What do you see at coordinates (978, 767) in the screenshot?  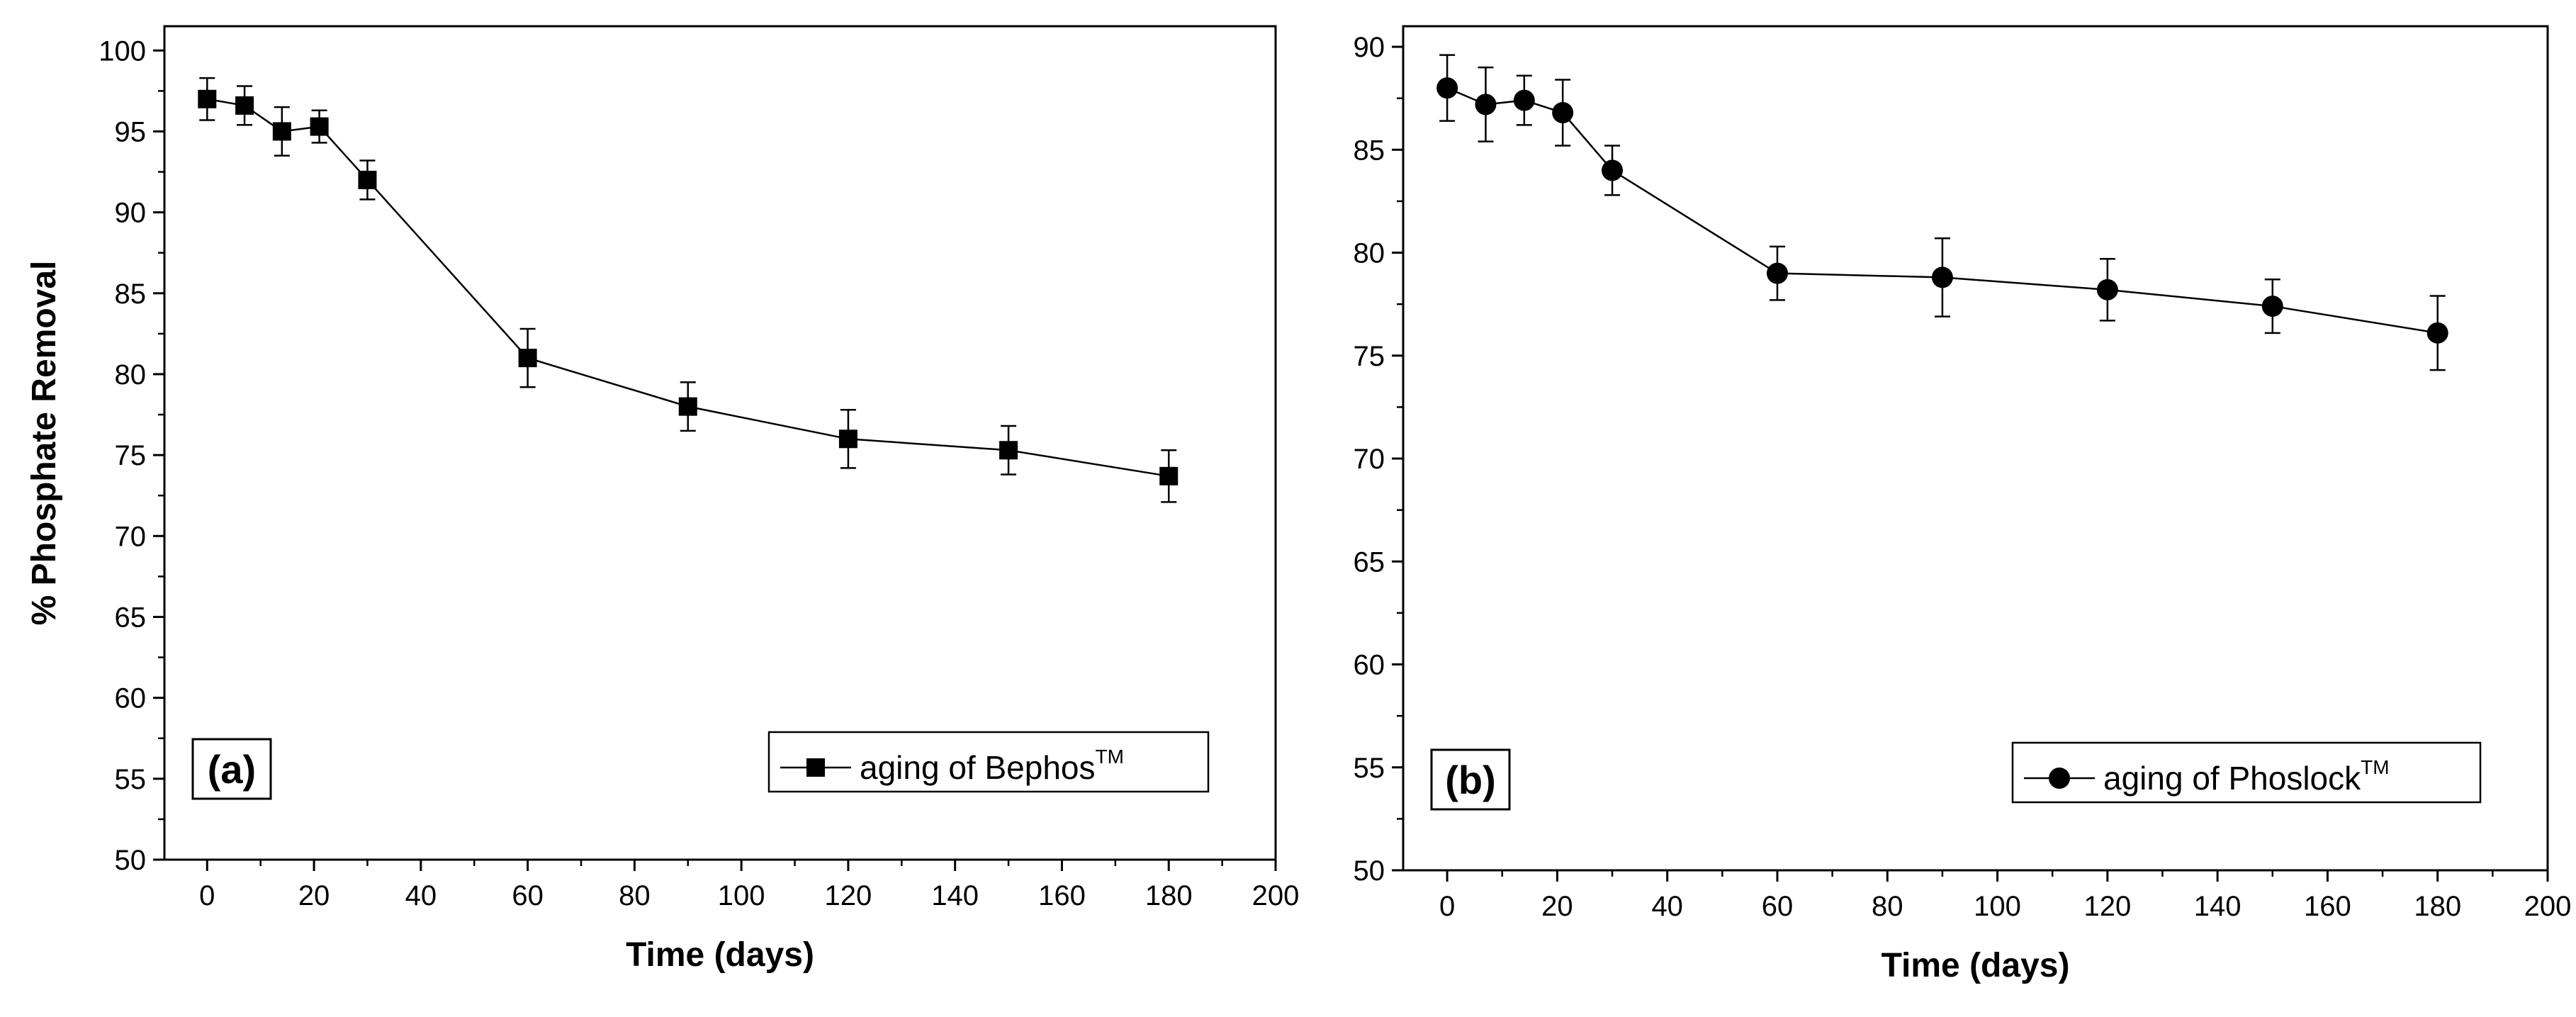 I see `legend-label-text: aging of Bephos` at bounding box center [978, 767].